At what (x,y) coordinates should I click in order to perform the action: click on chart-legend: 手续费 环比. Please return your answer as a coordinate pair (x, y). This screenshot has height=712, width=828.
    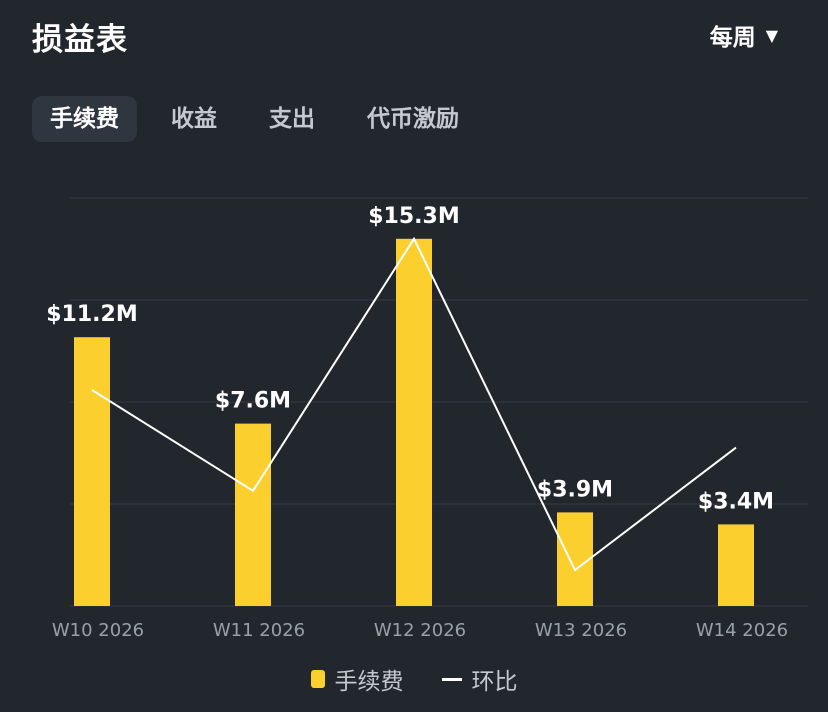
    Looking at the image, I should click on (414, 679).